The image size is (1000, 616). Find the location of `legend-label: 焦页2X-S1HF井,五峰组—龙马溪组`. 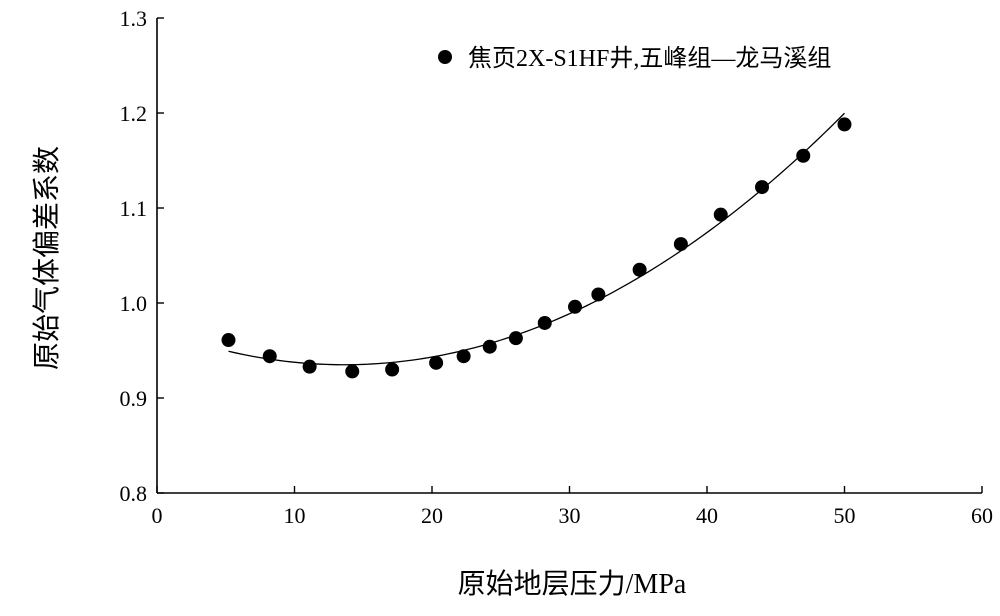

legend-label: 焦页2X-S1HF井,五峰组—龙马溪组 is located at coordinates (649, 58).